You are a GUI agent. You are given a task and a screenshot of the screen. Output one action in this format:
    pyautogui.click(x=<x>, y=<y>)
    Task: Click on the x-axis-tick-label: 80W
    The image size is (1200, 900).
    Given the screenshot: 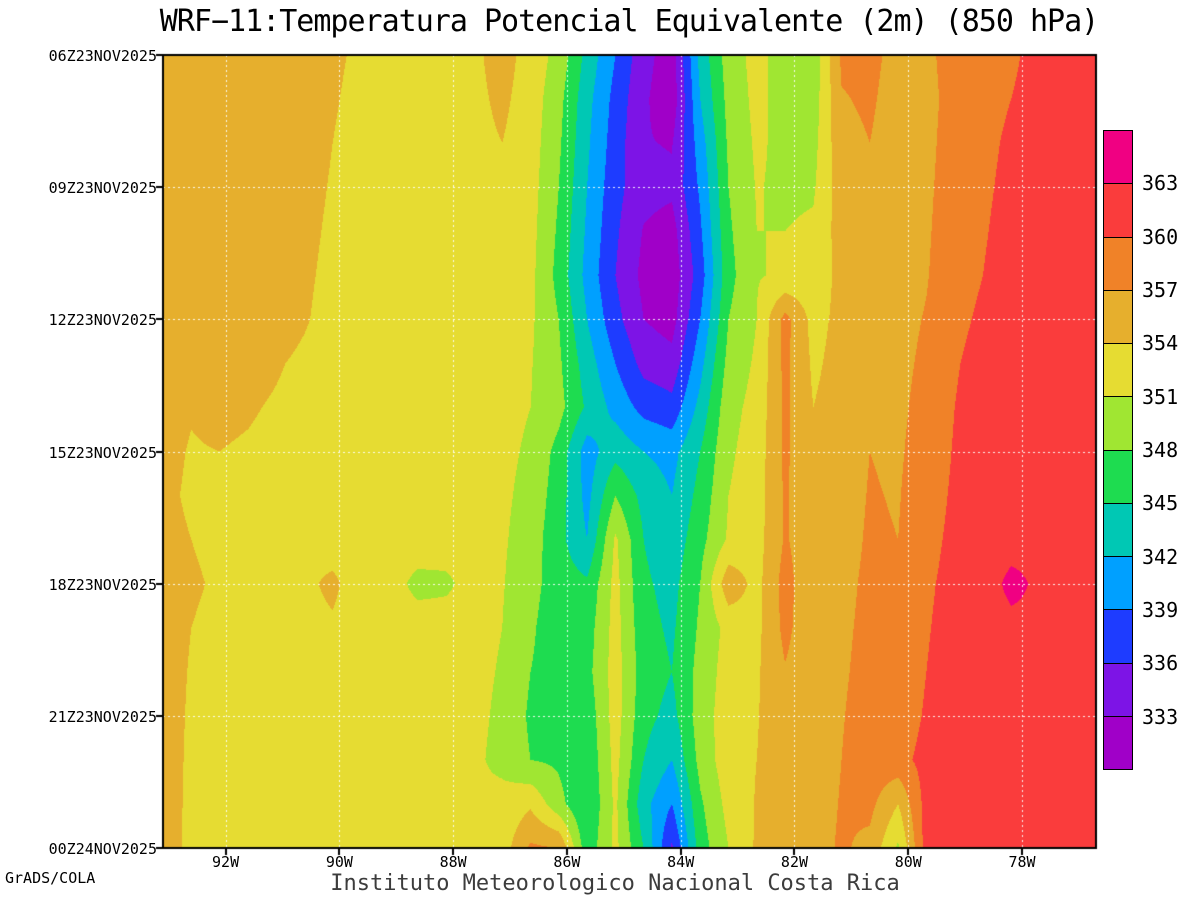 What is the action you would take?
    pyautogui.click(x=908, y=862)
    